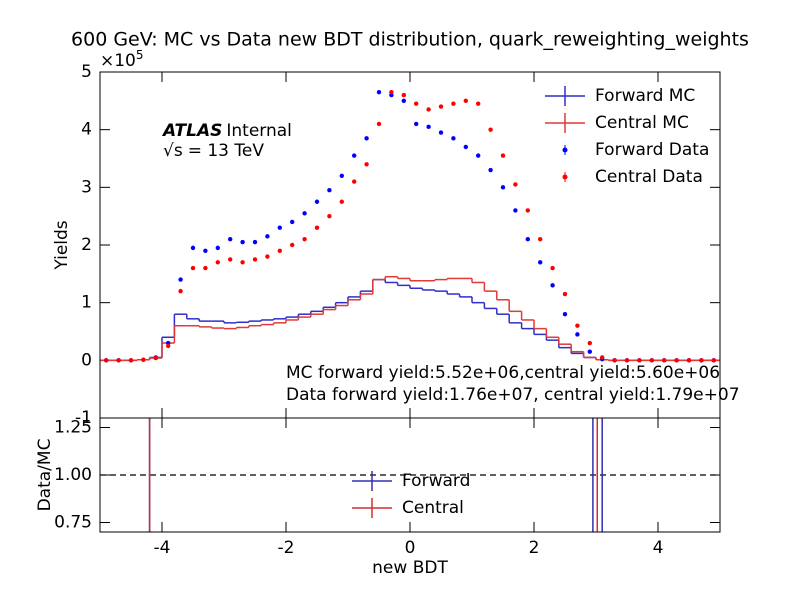 Image resolution: width=799 pixels, height=599 pixels. I want to click on atlas-label: ATLAS Internal, so click(226, 131).